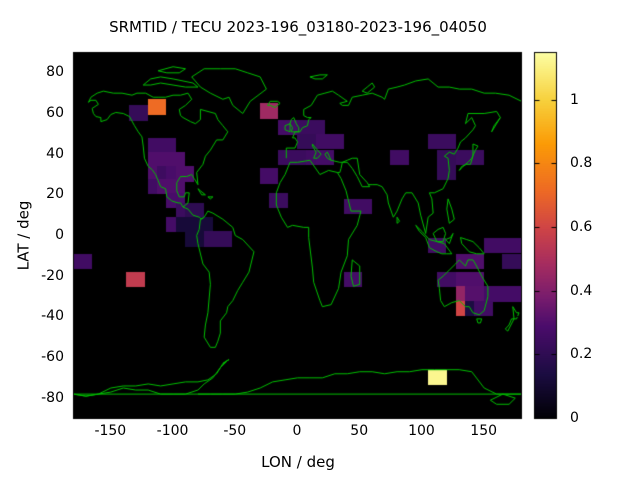 The height and width of the screenshot is (480, 640). I want to click on colorbar-tick-label: 0, so click(574, 418).